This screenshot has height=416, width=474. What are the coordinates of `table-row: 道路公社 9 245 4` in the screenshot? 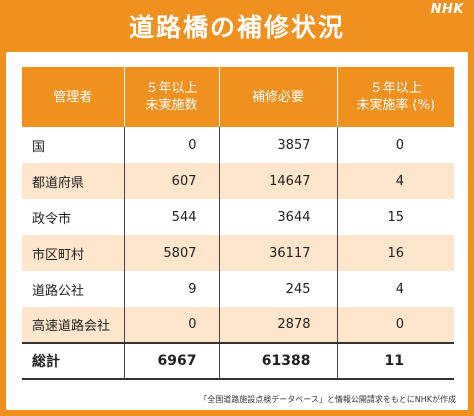 It's located at (238, 289).